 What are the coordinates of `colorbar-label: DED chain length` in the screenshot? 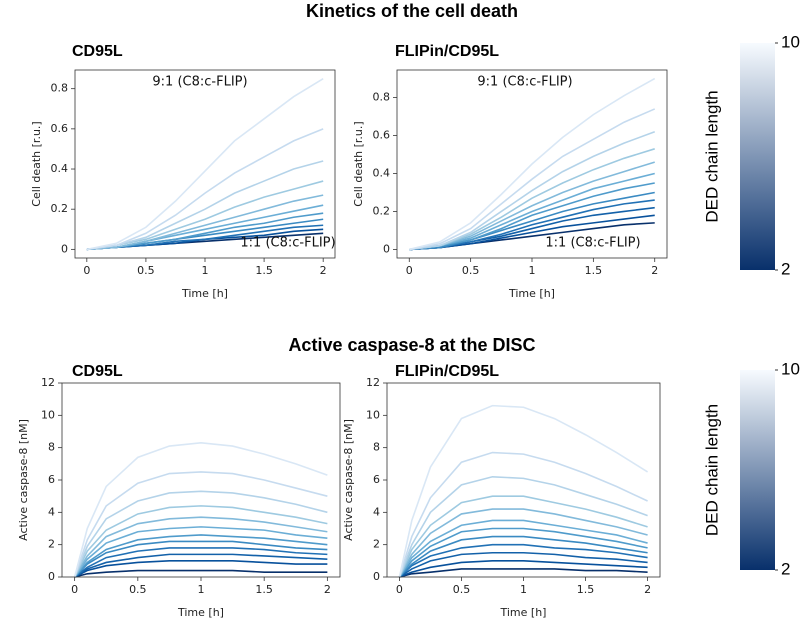 It's located at (711, 156).